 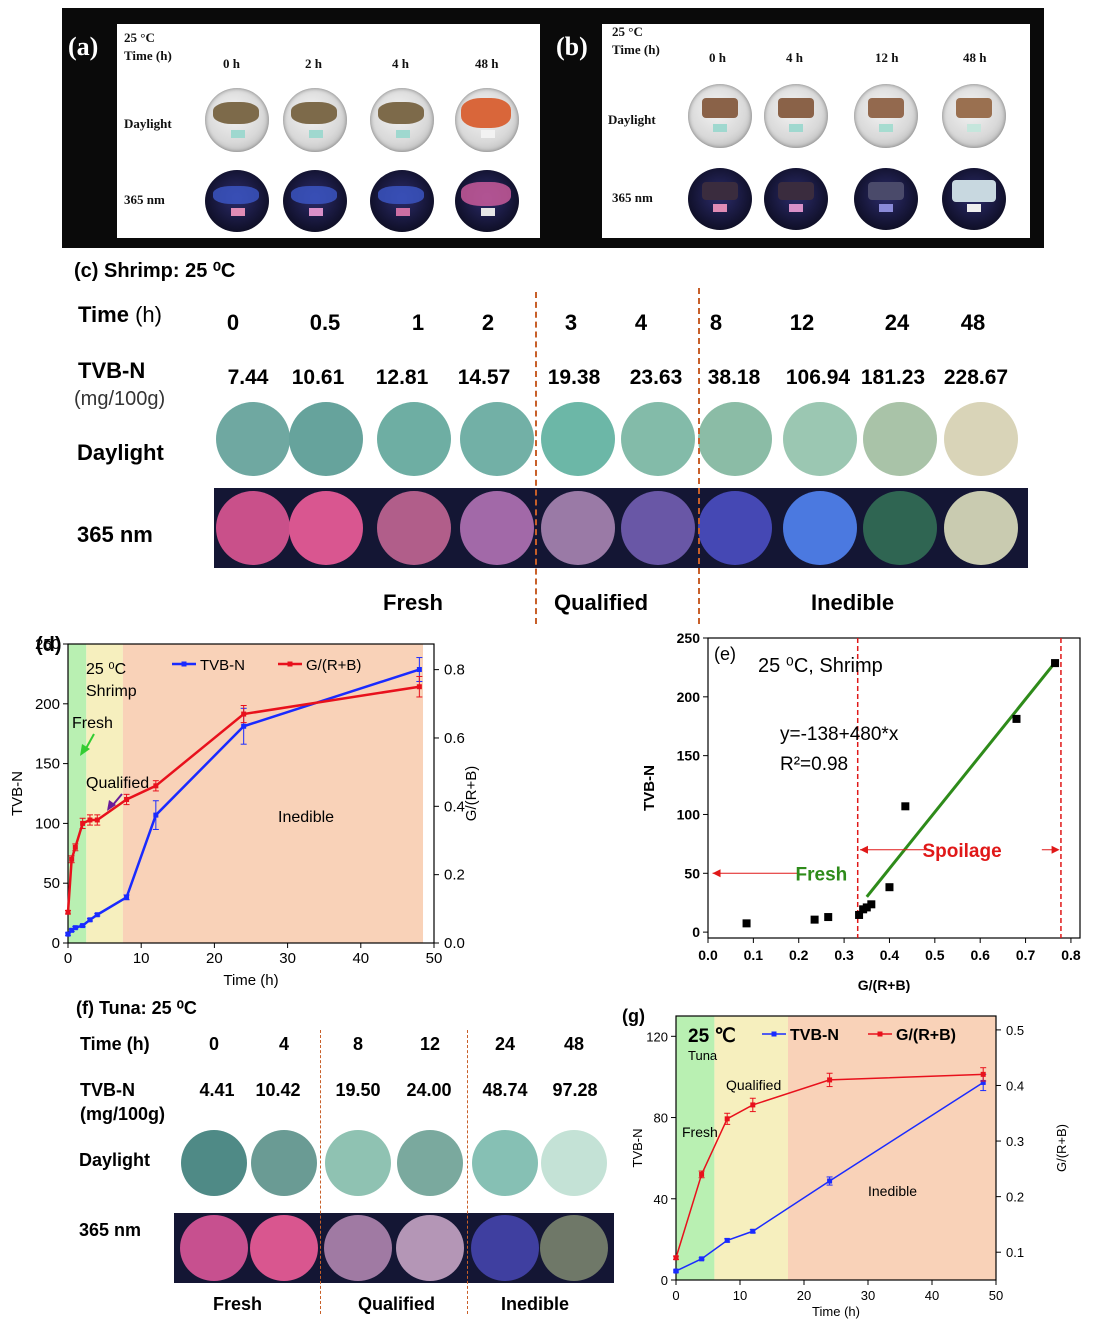 I want to click on panel-c-tvbn-value: 181.23, so click(x=893, y=377).